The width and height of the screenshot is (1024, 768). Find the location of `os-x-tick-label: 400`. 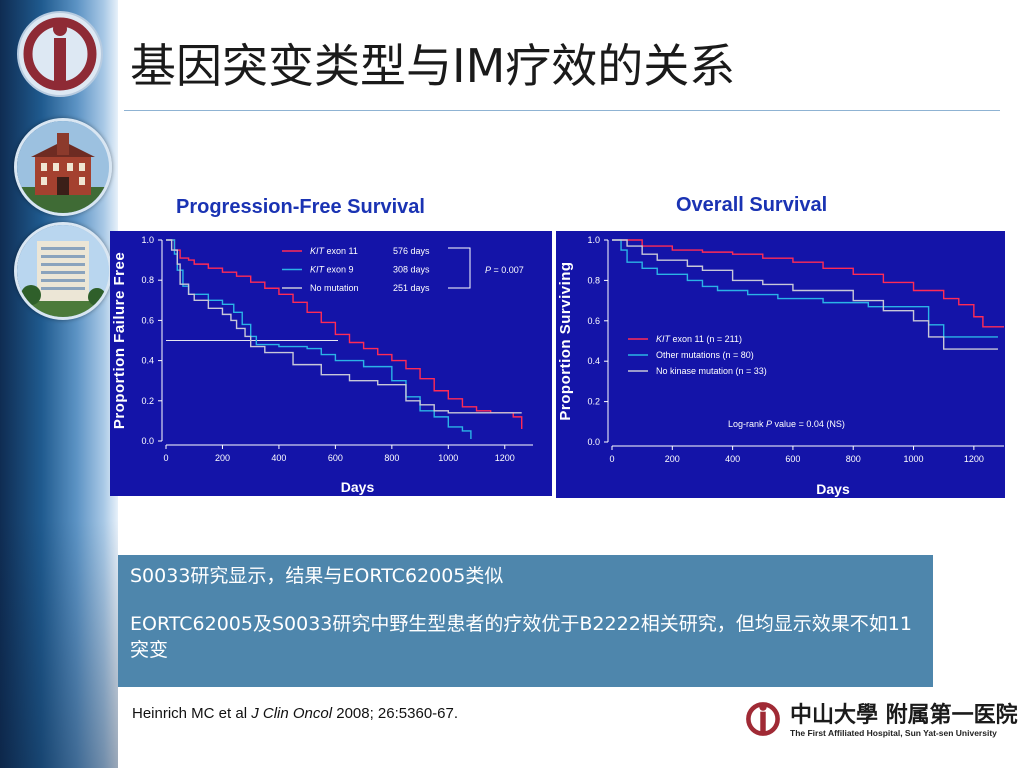

os-x-tick-label: 400 is located at coordinates (732, 459).